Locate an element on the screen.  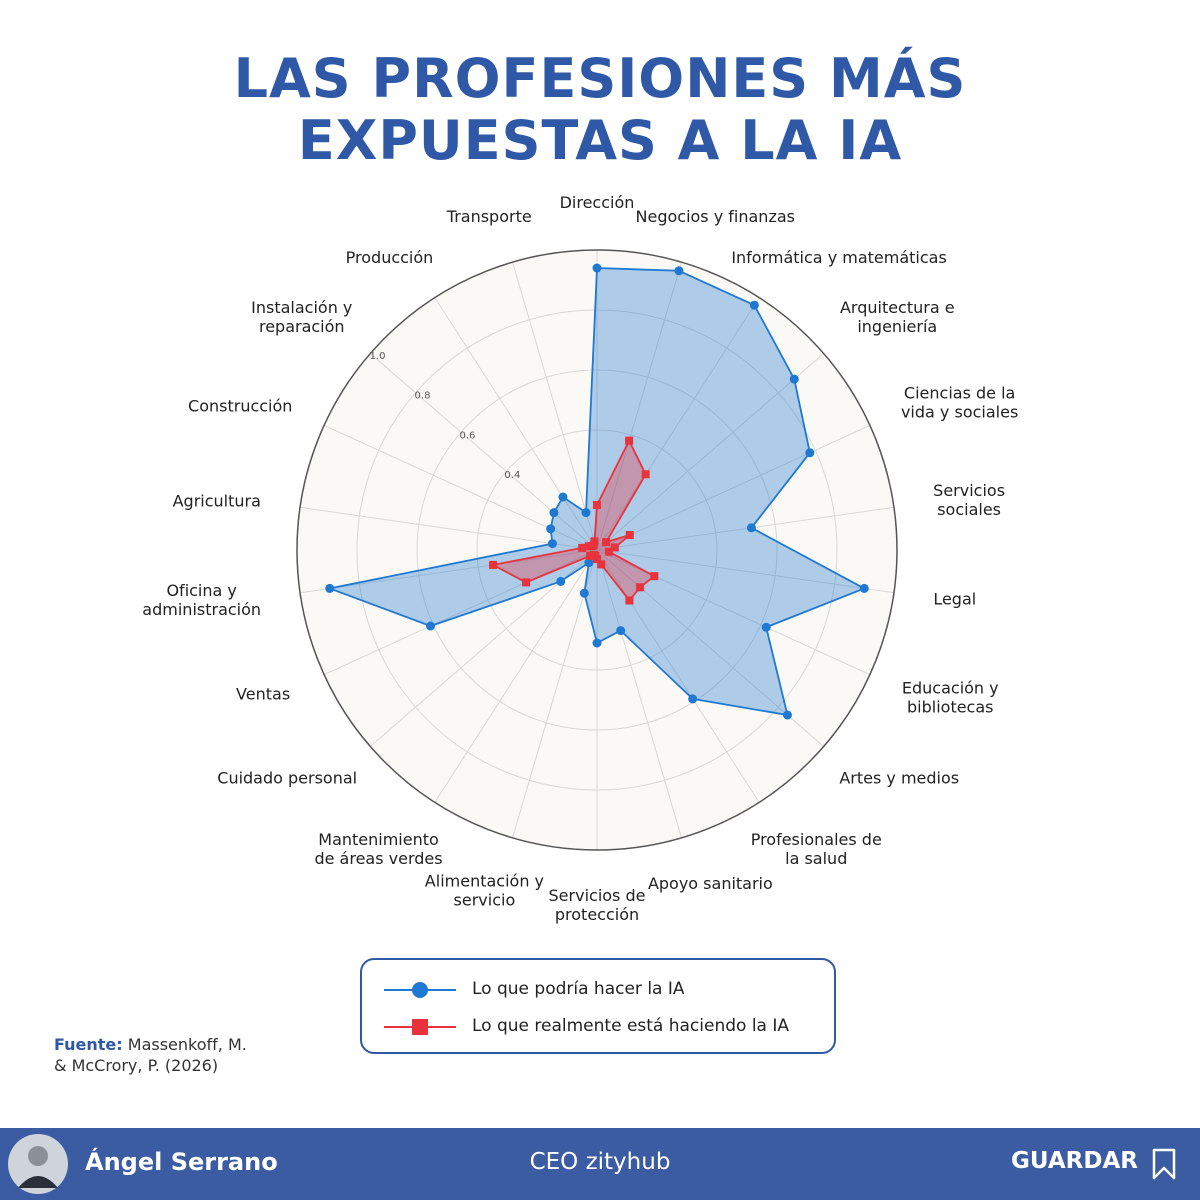
footer: Ángel Serrano CEO zityhub GUARDAR is located at coordinates (600, 1164).